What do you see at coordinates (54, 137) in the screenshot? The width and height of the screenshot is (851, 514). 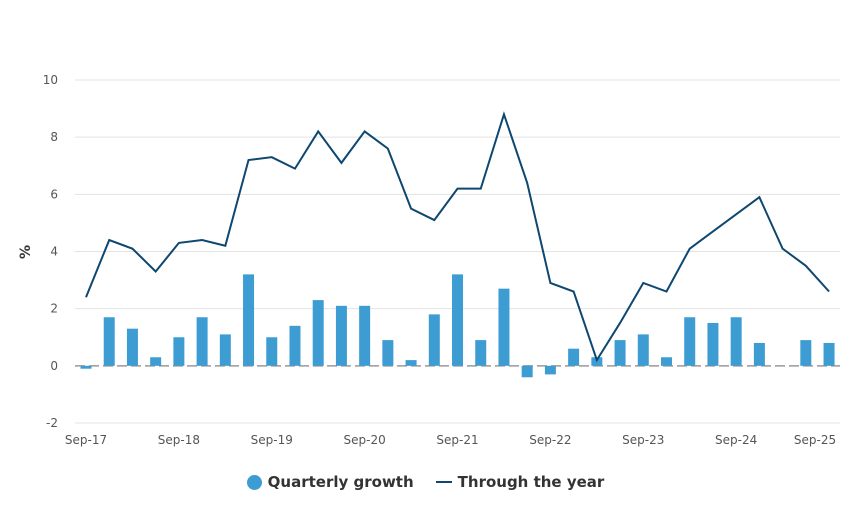 I see `y-tick-label: 8` at bounding box center [54, 137].